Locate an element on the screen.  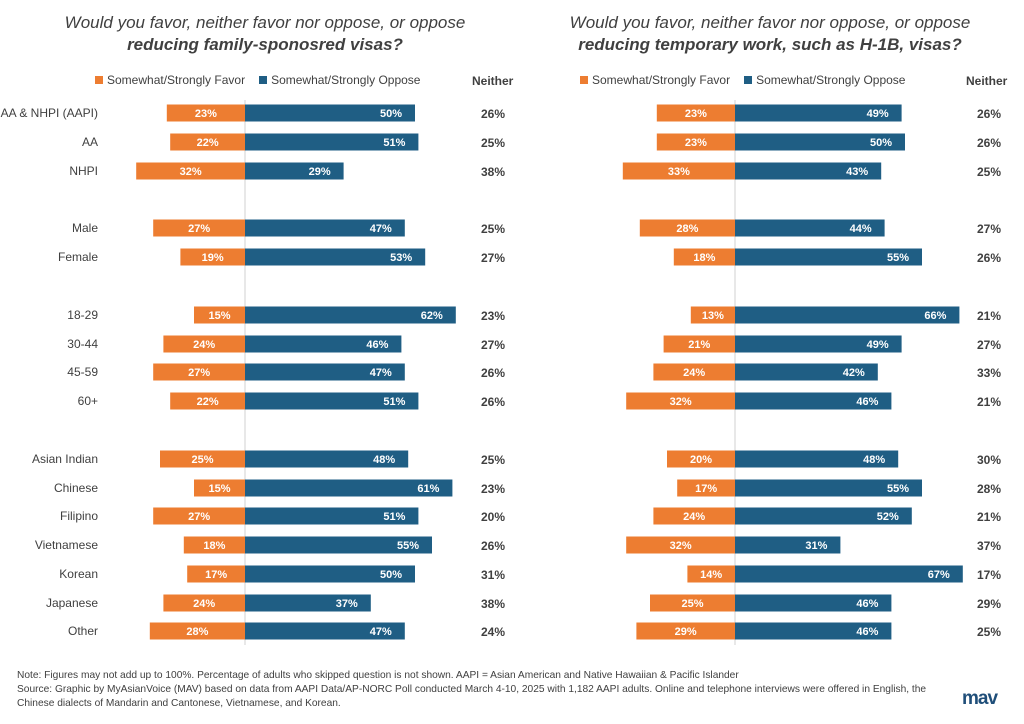
neither-value-label: 28% is located at coordinates (989, 489).